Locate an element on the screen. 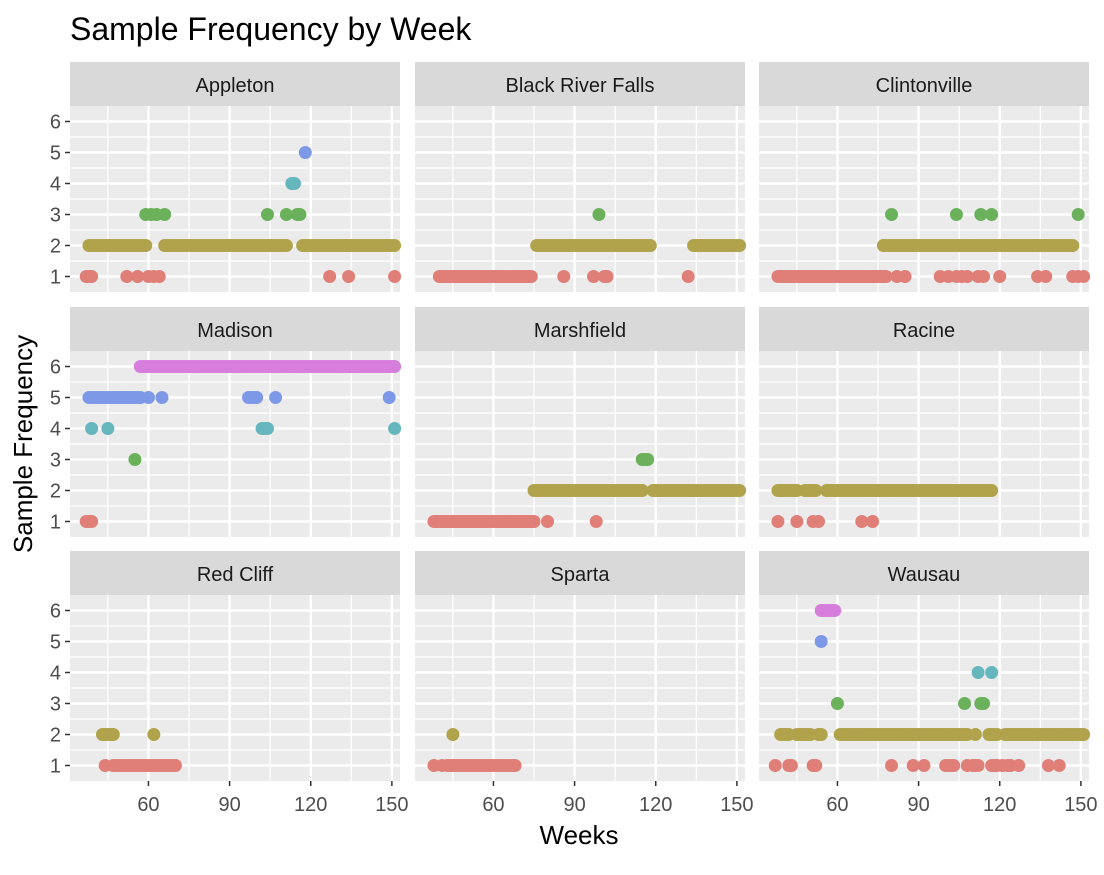 The image size is (1104, 875). facet-strip-label: Clintonville is located at coordinates (924, 86).